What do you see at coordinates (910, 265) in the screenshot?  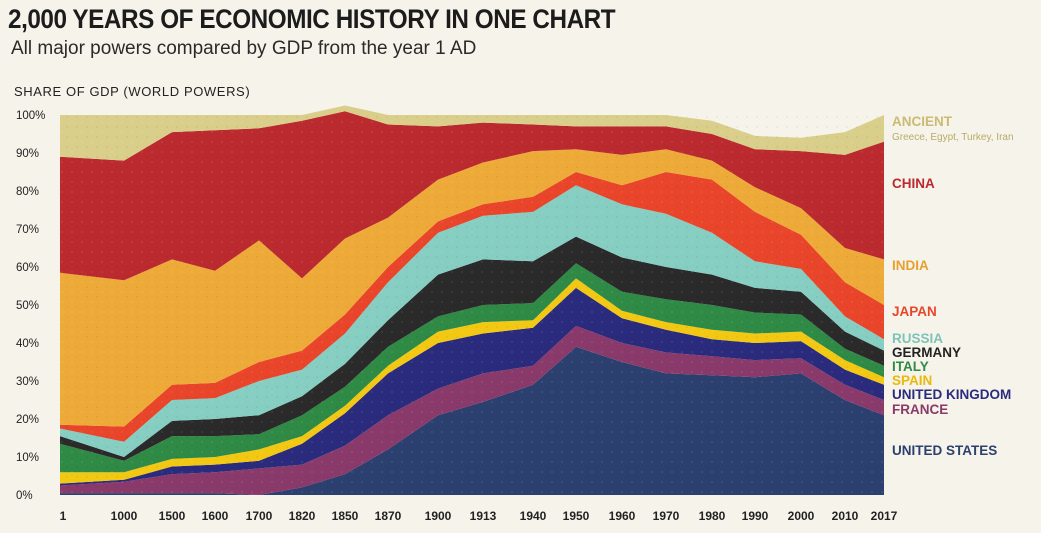 I see `legend-india: INDIA` at bounding box center [910, 265].